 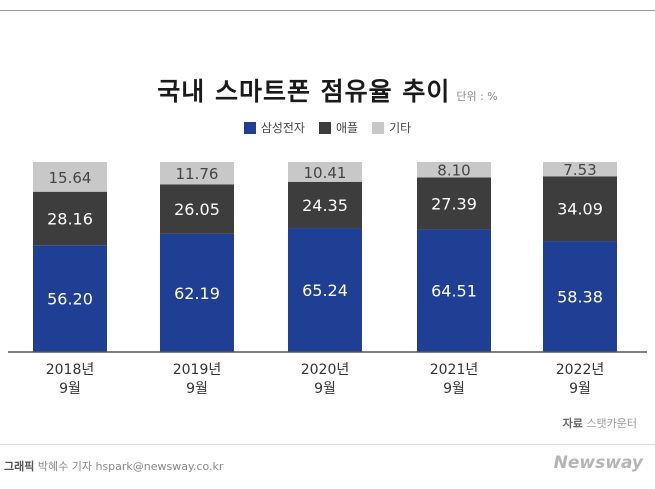 I want to click on data-label-apple-0: 28.16, so click(x=70, y=218).